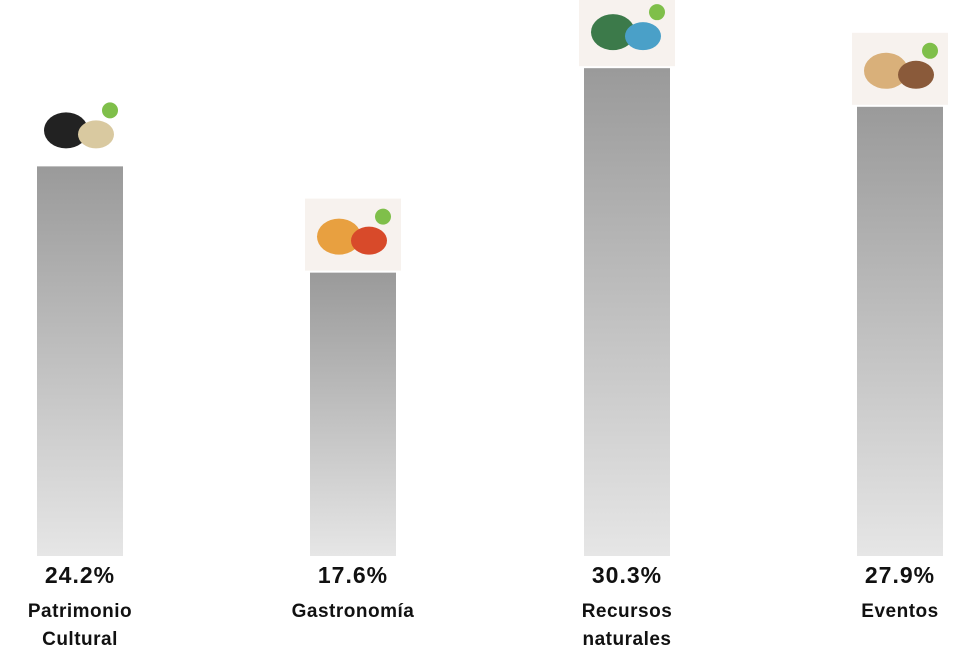 The height and width of the screenshot is (655, 969). What do you see at coordinates (353, 575) in the screenshot?
I see `value-label: 17.6%` at bounding box center [353, 575].